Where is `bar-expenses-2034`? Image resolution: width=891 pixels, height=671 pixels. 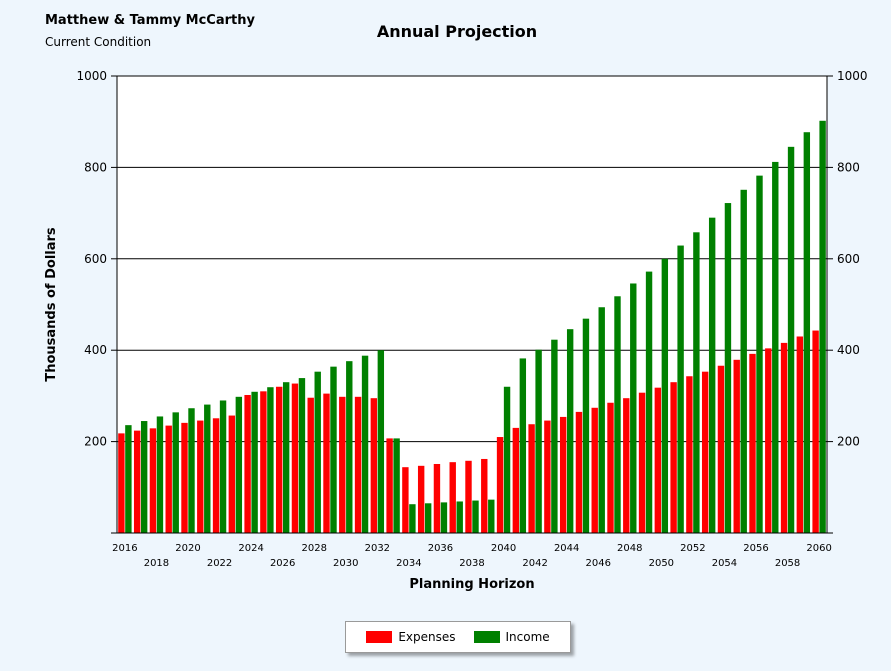
bar-expenses-2034 is located at coordinates (405, 500).